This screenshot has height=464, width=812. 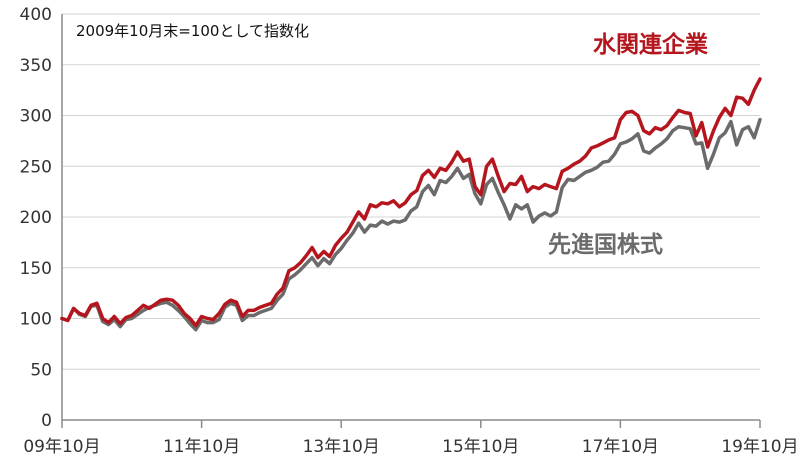 What do you see at coordinates (41, 370) in the screenshot?
I see `y-tick-label: 50` at bounding box center [41, 370].